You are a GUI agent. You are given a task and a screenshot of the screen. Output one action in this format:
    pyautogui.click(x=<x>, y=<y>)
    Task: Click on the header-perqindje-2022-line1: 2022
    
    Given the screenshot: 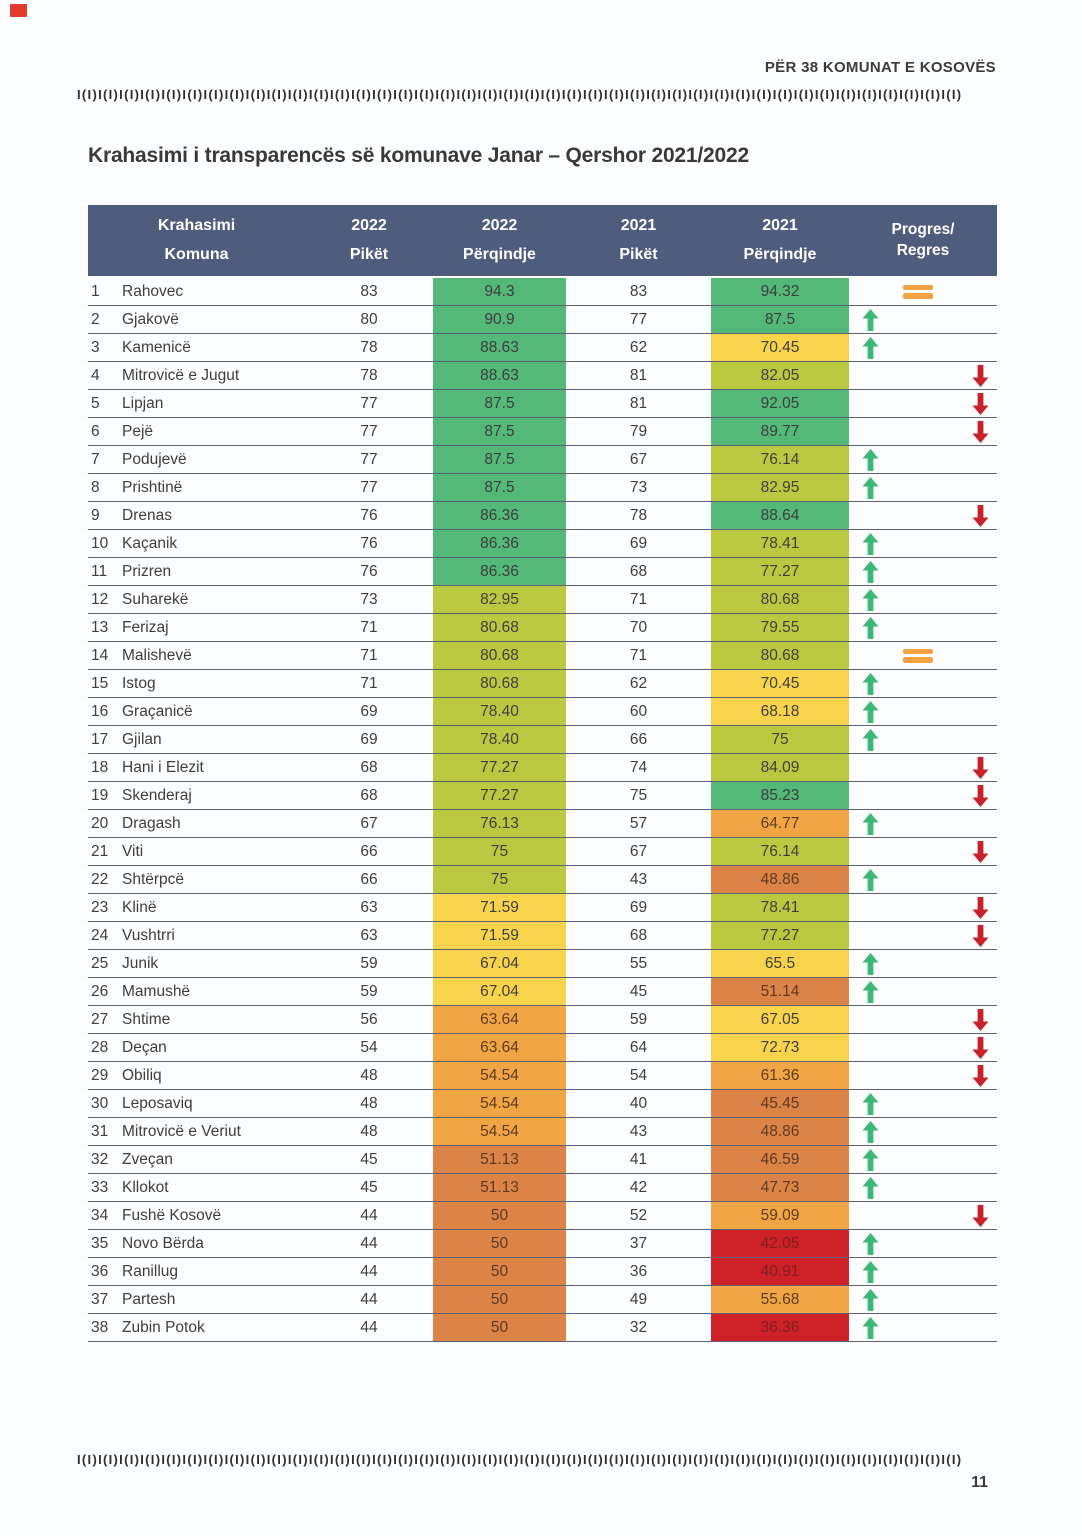 What is the action you would take?
    pyautogui.click(x=499, y=225)
    